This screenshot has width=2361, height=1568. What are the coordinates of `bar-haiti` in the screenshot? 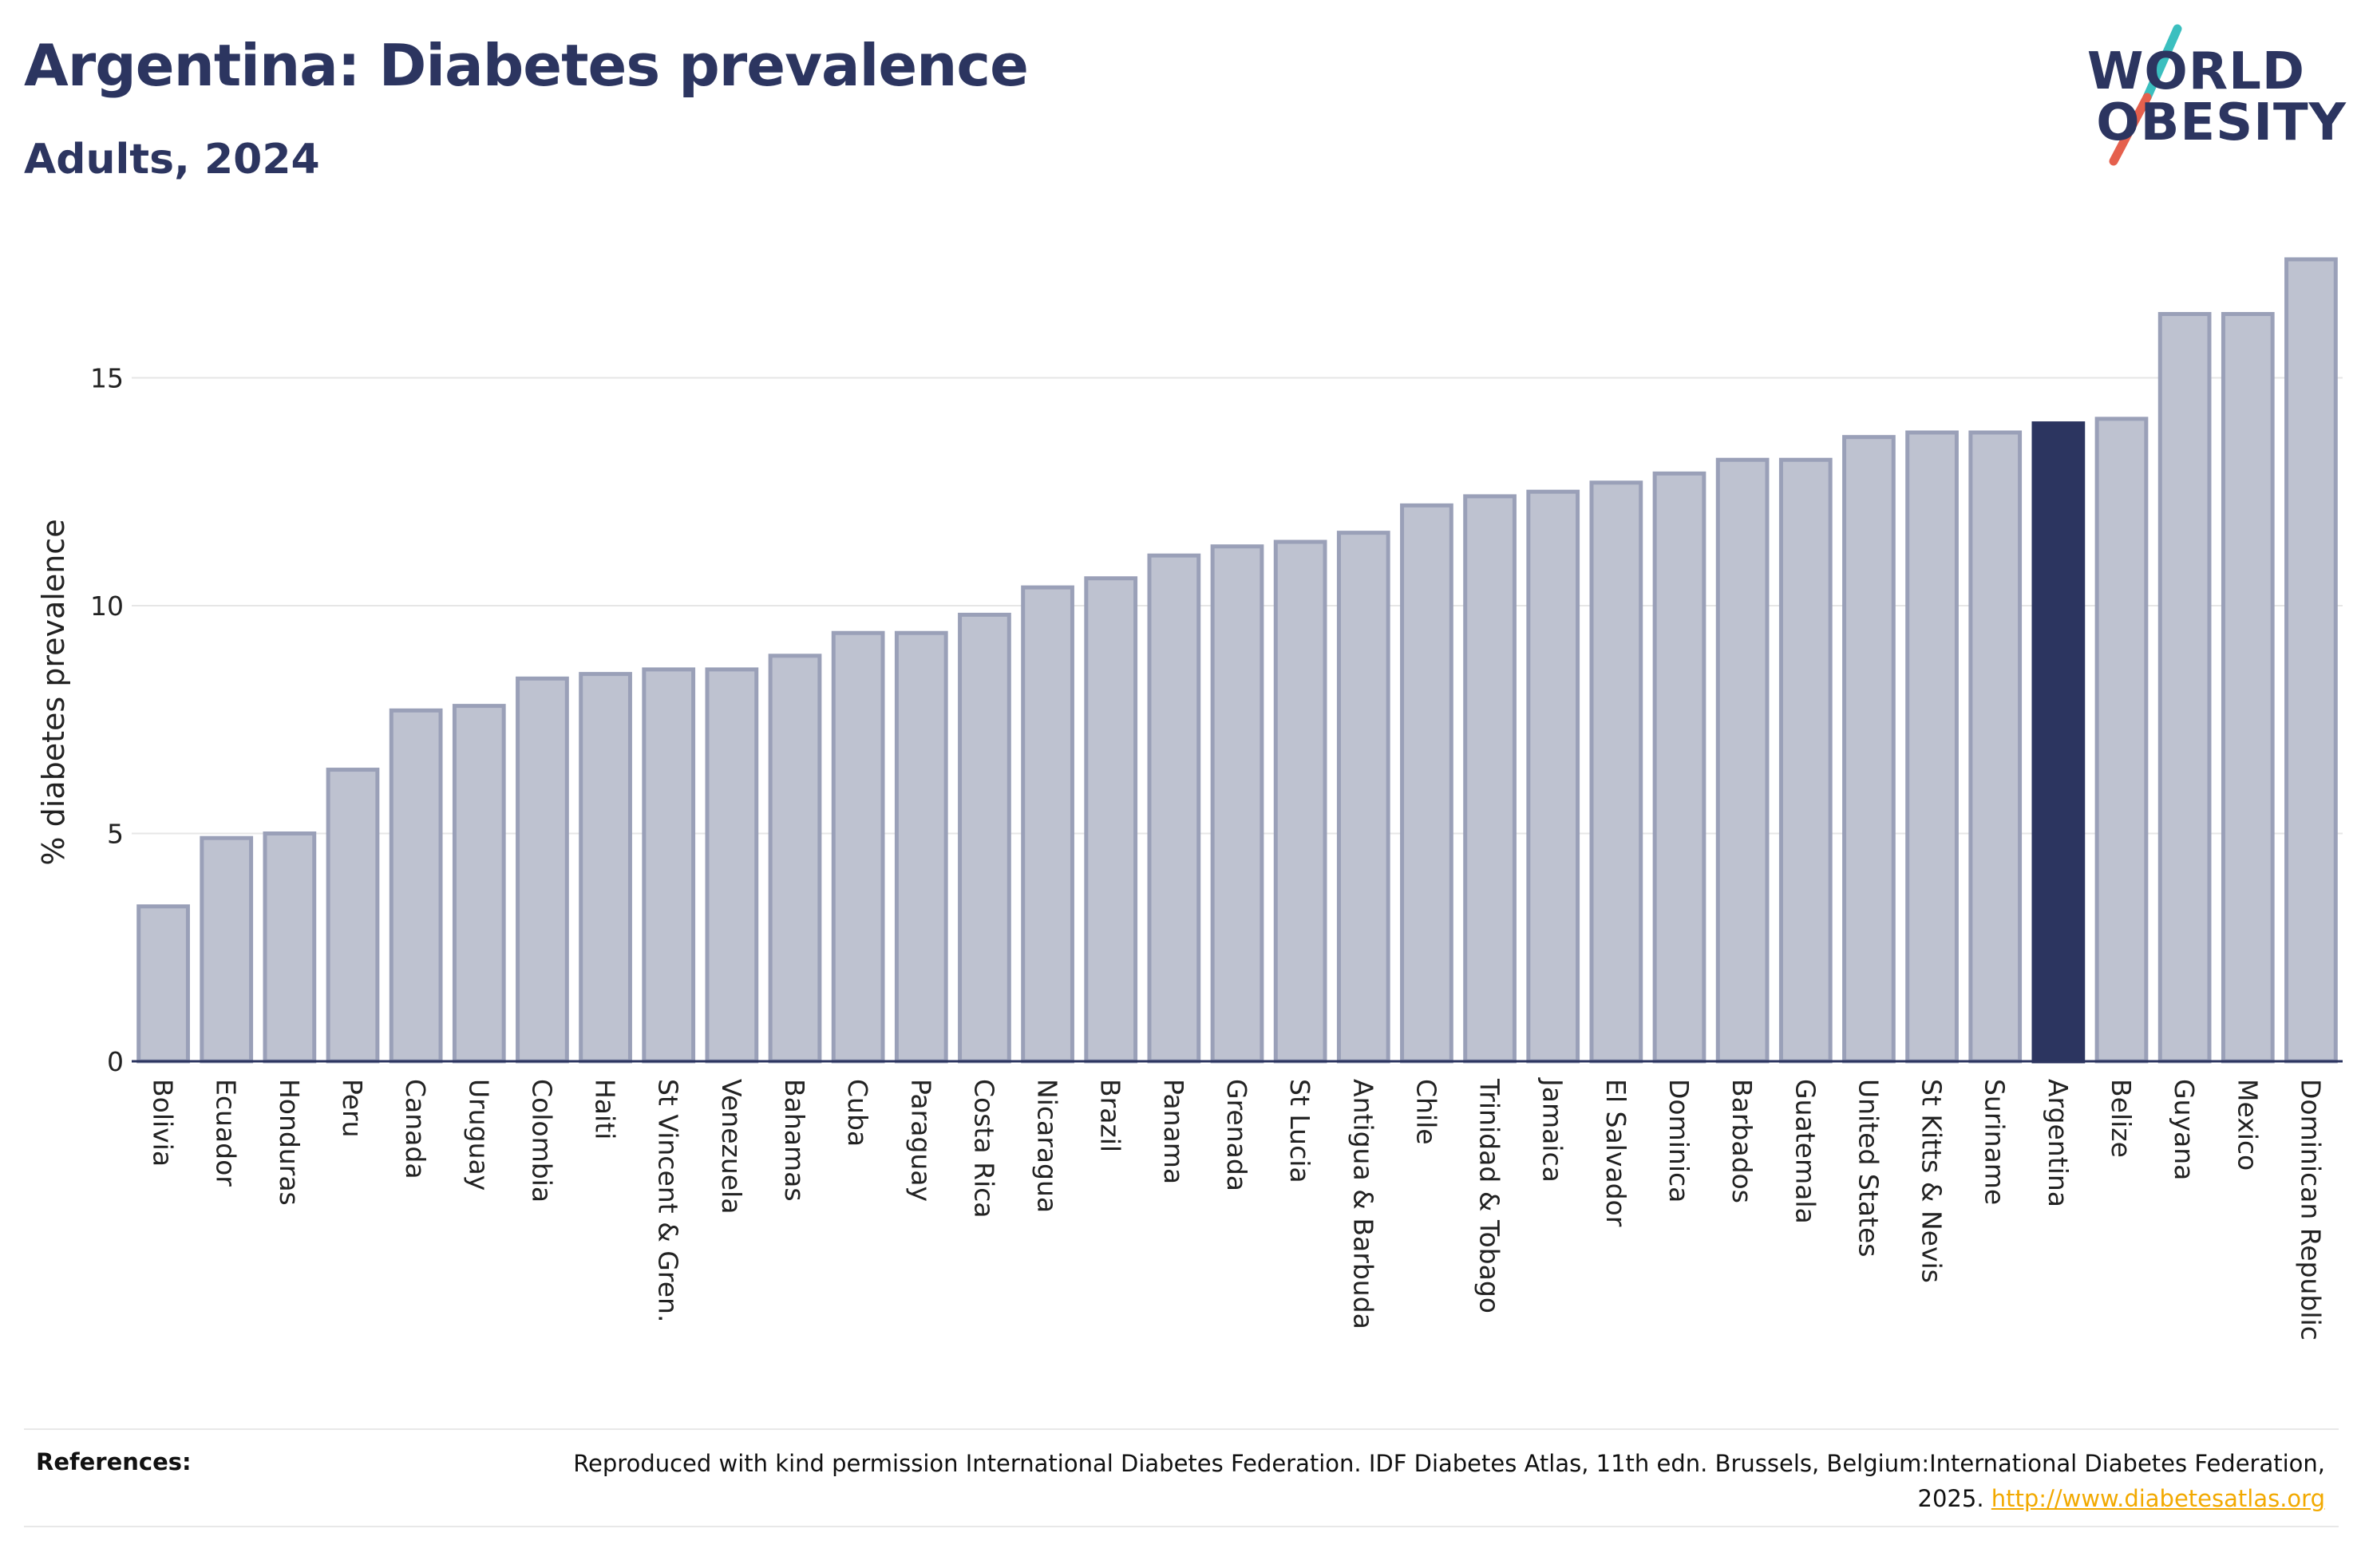 It's located at (605, 868).